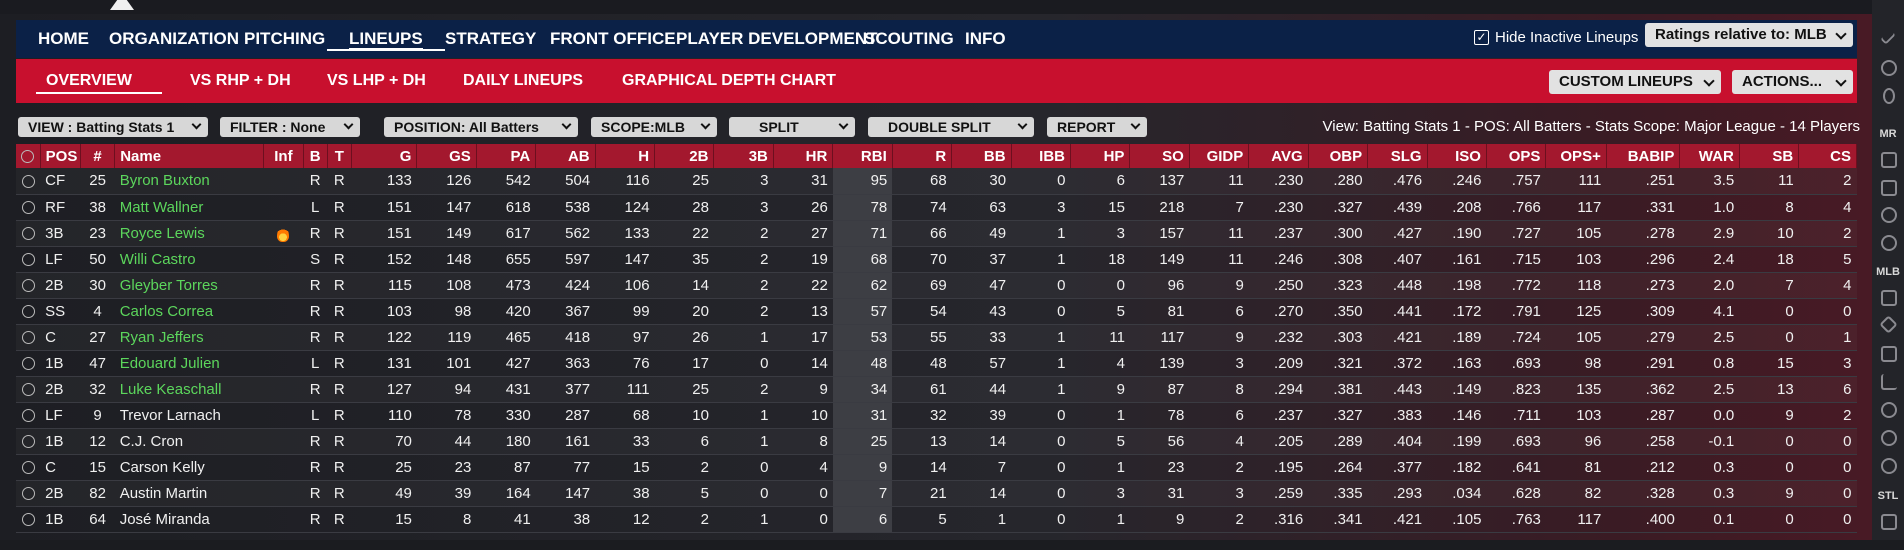 This screenshot has width=1904, height=550. What do you see at coordinates (1749, 35) in the screenshot?
I see `ratings-relative-dropdown: Ratings relative to: MLB` at bounding box center [1749, 35].